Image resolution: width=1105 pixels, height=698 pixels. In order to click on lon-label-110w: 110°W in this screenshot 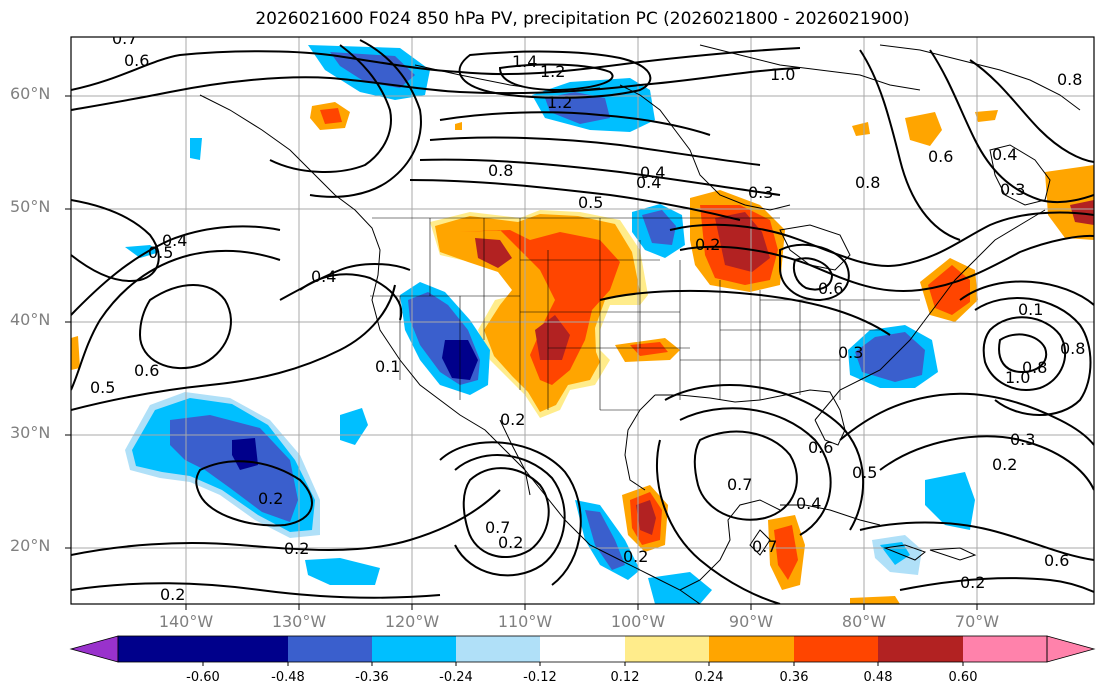, I will do `click(525, 621)`.